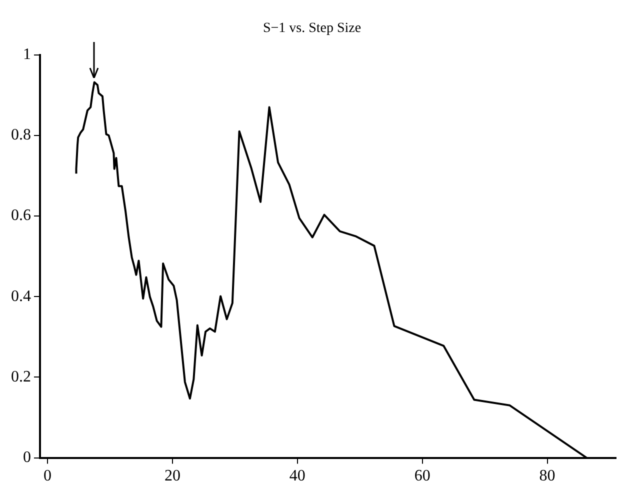 This screenshot has height=497, width=628. What do you see at coordinates (21, 296) in the screenshot?
I see `y-tick-label: 0.4` at bounding box center [21, 296].